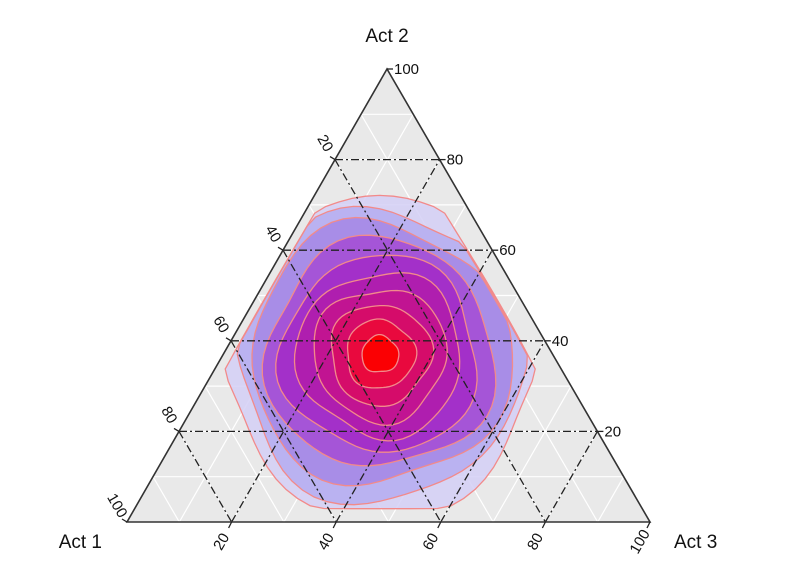 The image size is (786, 573). I want to click on tick-label-act2: 100, so click(406, 69).